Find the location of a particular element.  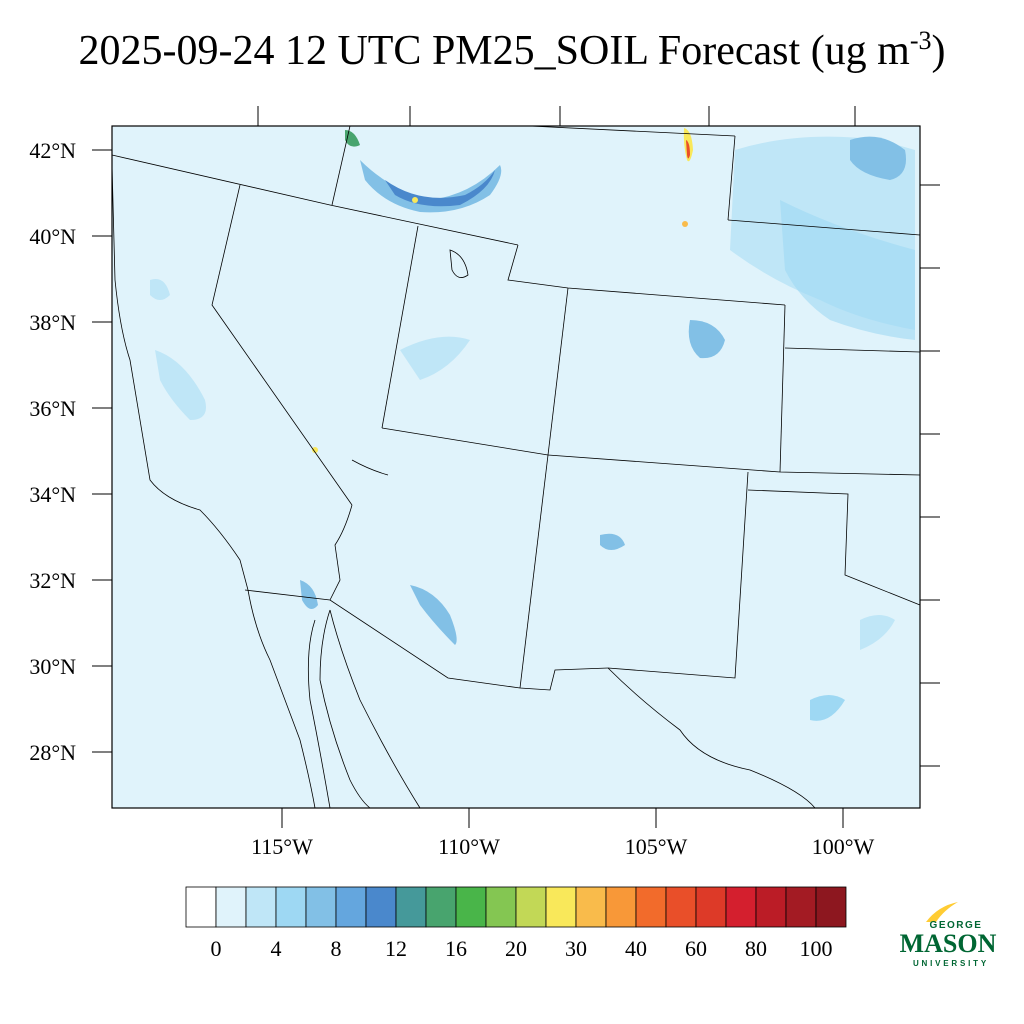

hotspot-wyoming-central is located at coordinates (415, 200).